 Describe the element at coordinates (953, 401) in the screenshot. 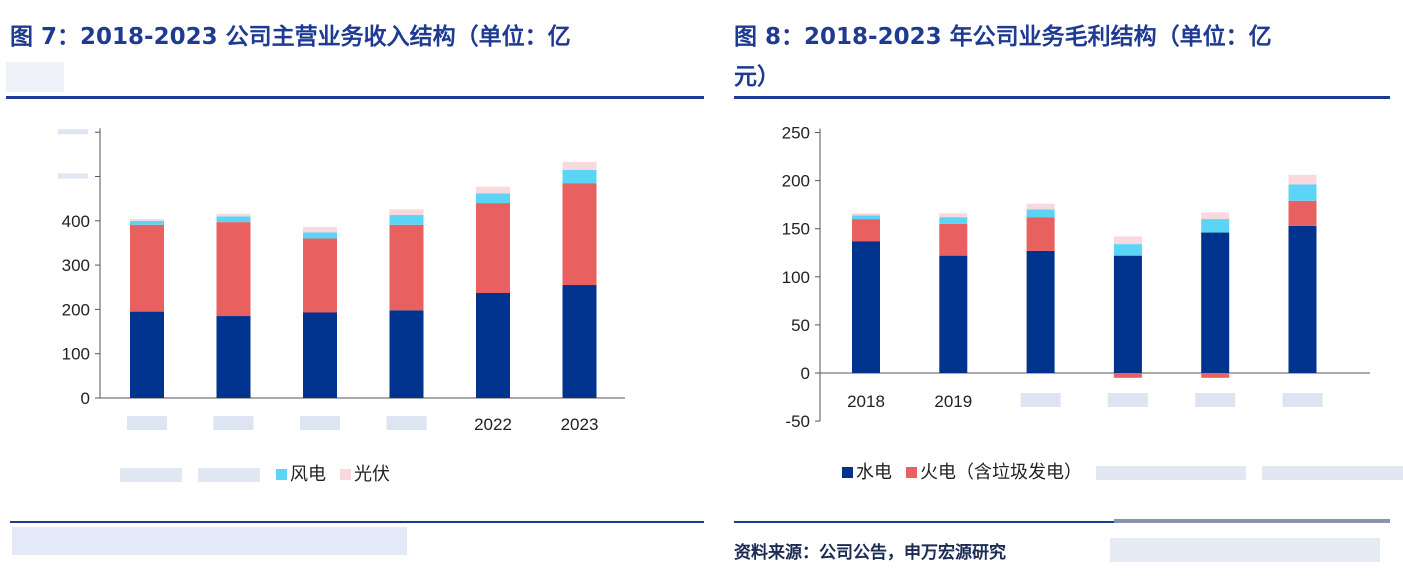

I see `right-x-tick-label: 2019` at that location.